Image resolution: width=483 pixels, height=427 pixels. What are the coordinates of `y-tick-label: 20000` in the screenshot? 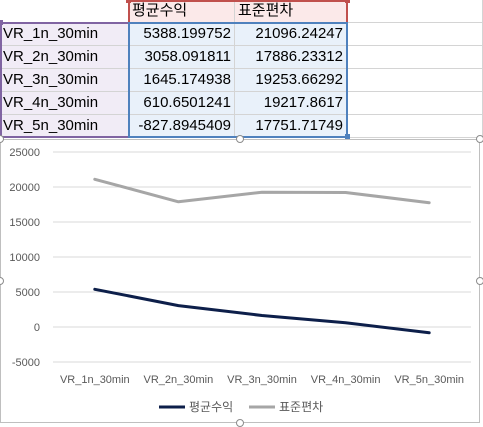 It's located at (24, 188).